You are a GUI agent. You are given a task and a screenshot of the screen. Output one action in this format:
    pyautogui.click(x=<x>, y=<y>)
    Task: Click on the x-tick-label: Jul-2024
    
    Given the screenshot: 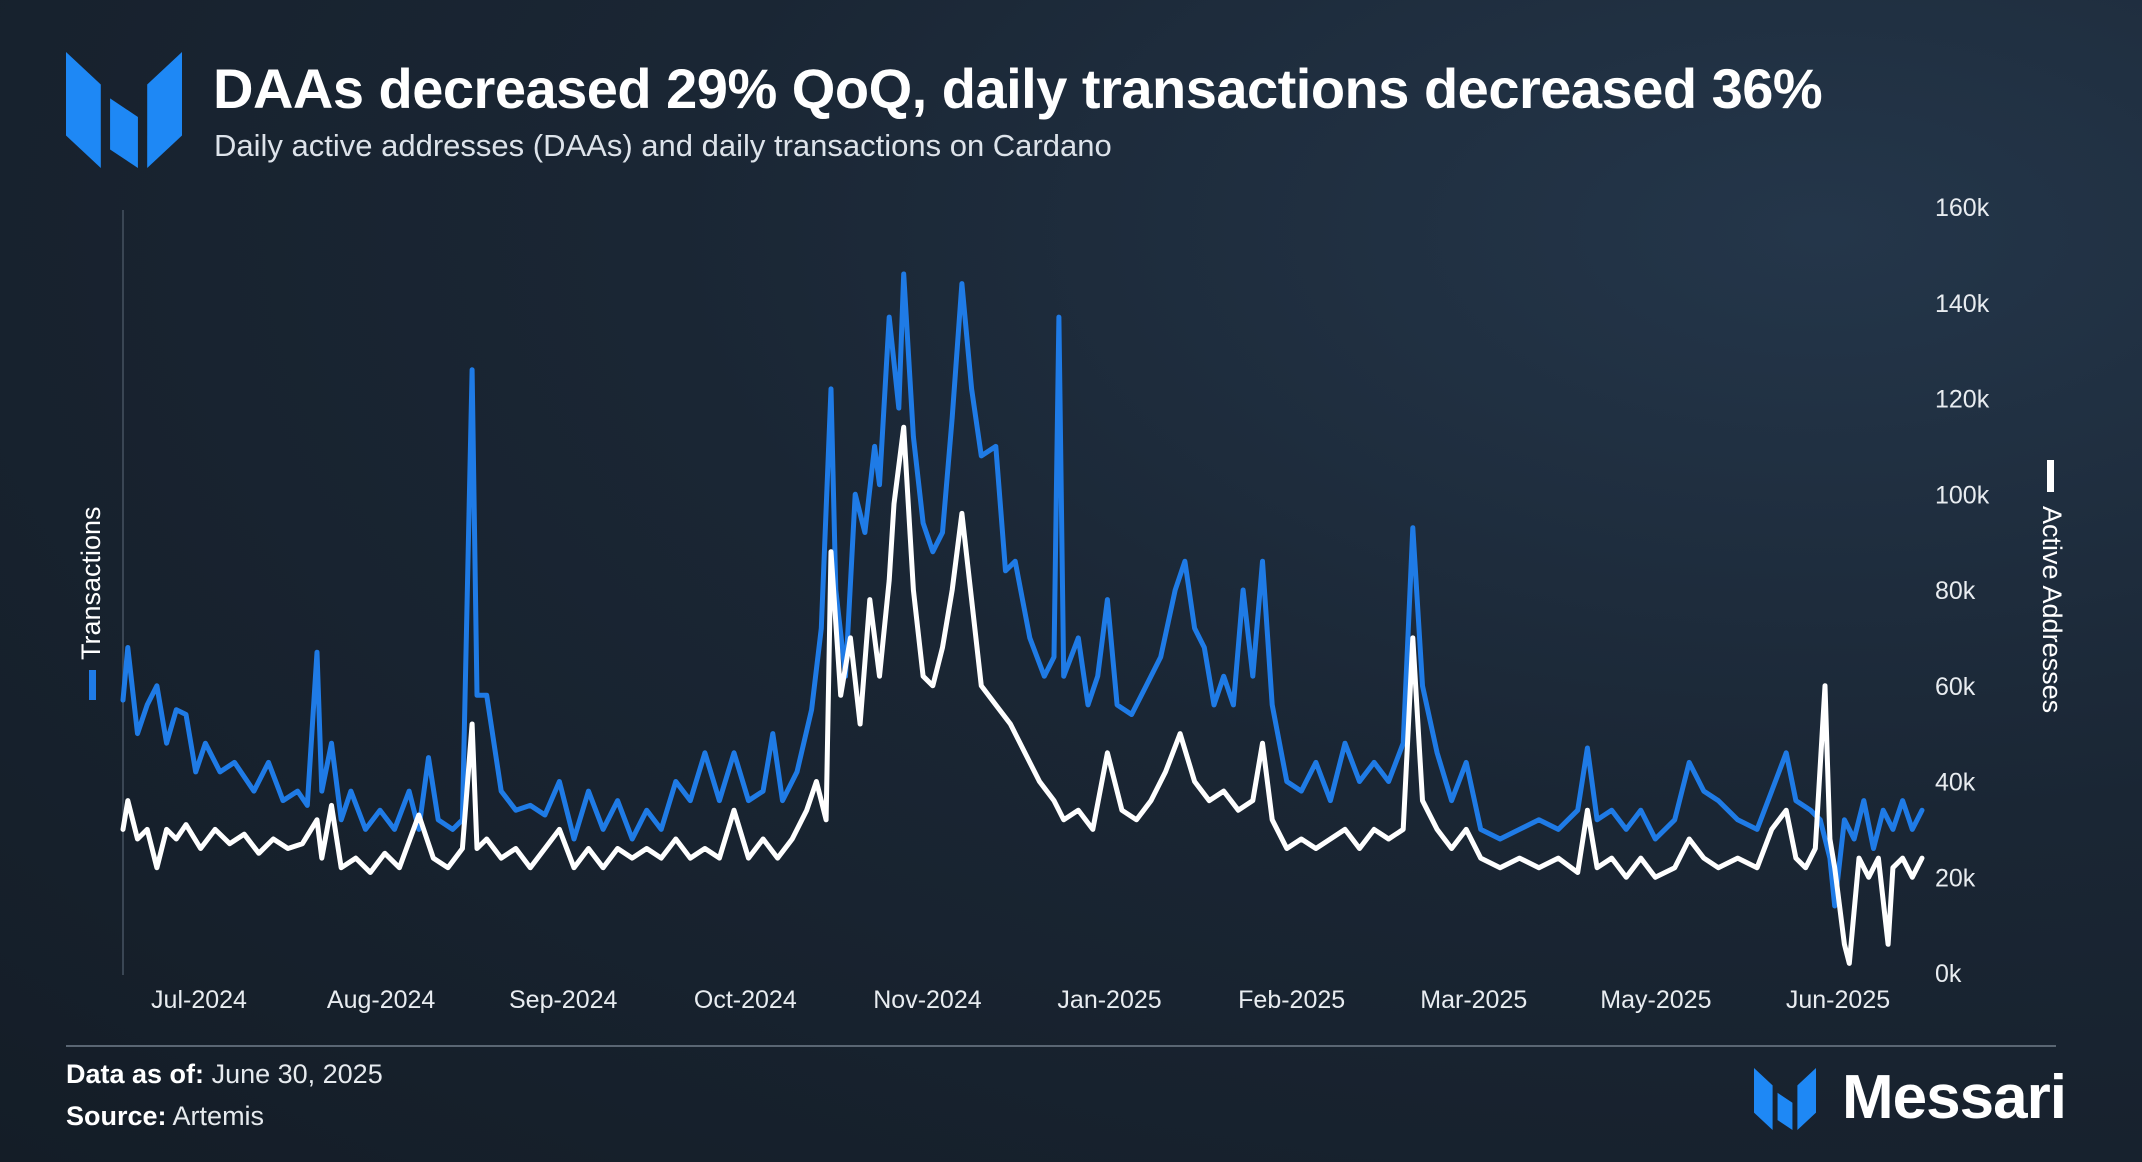 What is the action you would take?
    pyautogui.click(x=199, y=1000)
    